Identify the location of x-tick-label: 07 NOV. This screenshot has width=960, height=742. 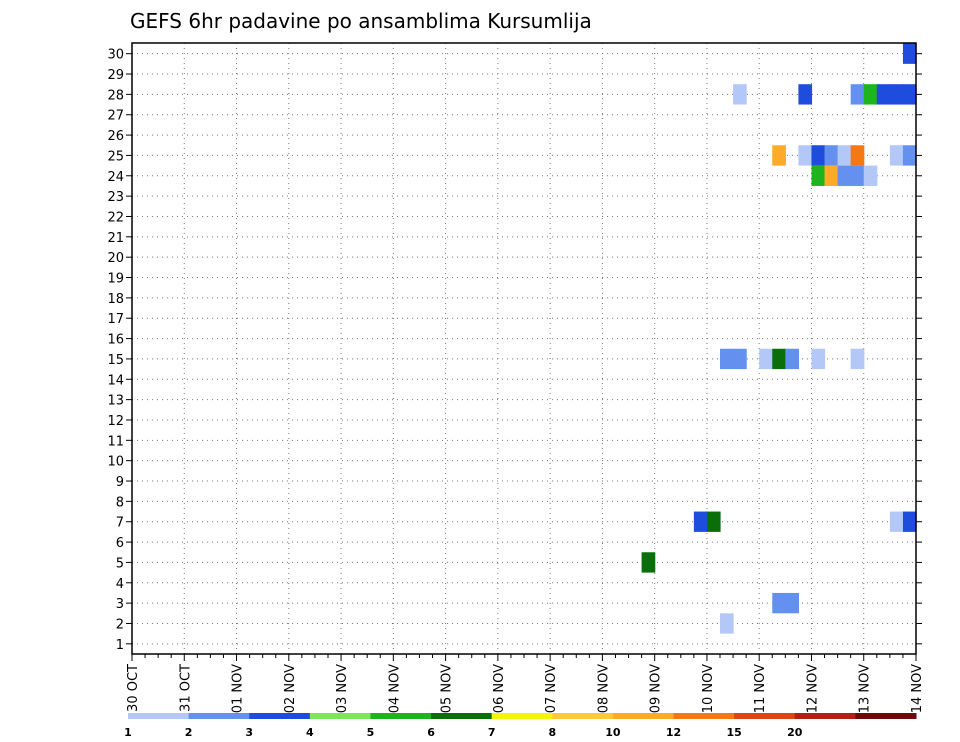
(551, 688).